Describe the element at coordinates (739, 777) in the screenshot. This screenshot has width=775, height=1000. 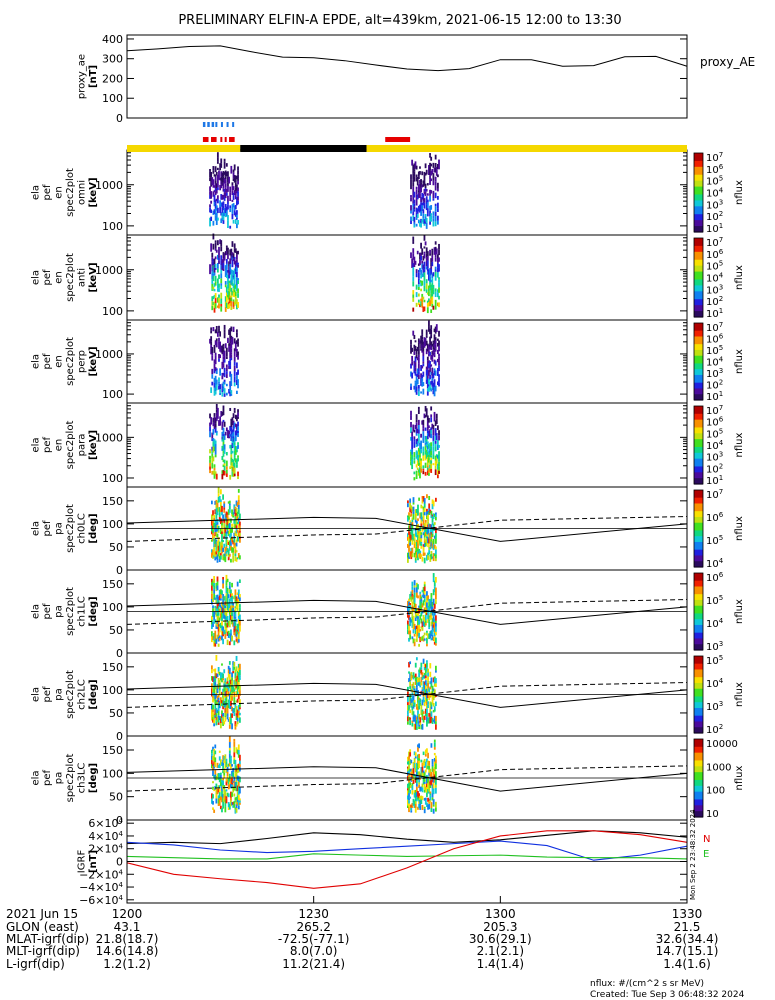
I see `colorbar-label: nflux` at that location.